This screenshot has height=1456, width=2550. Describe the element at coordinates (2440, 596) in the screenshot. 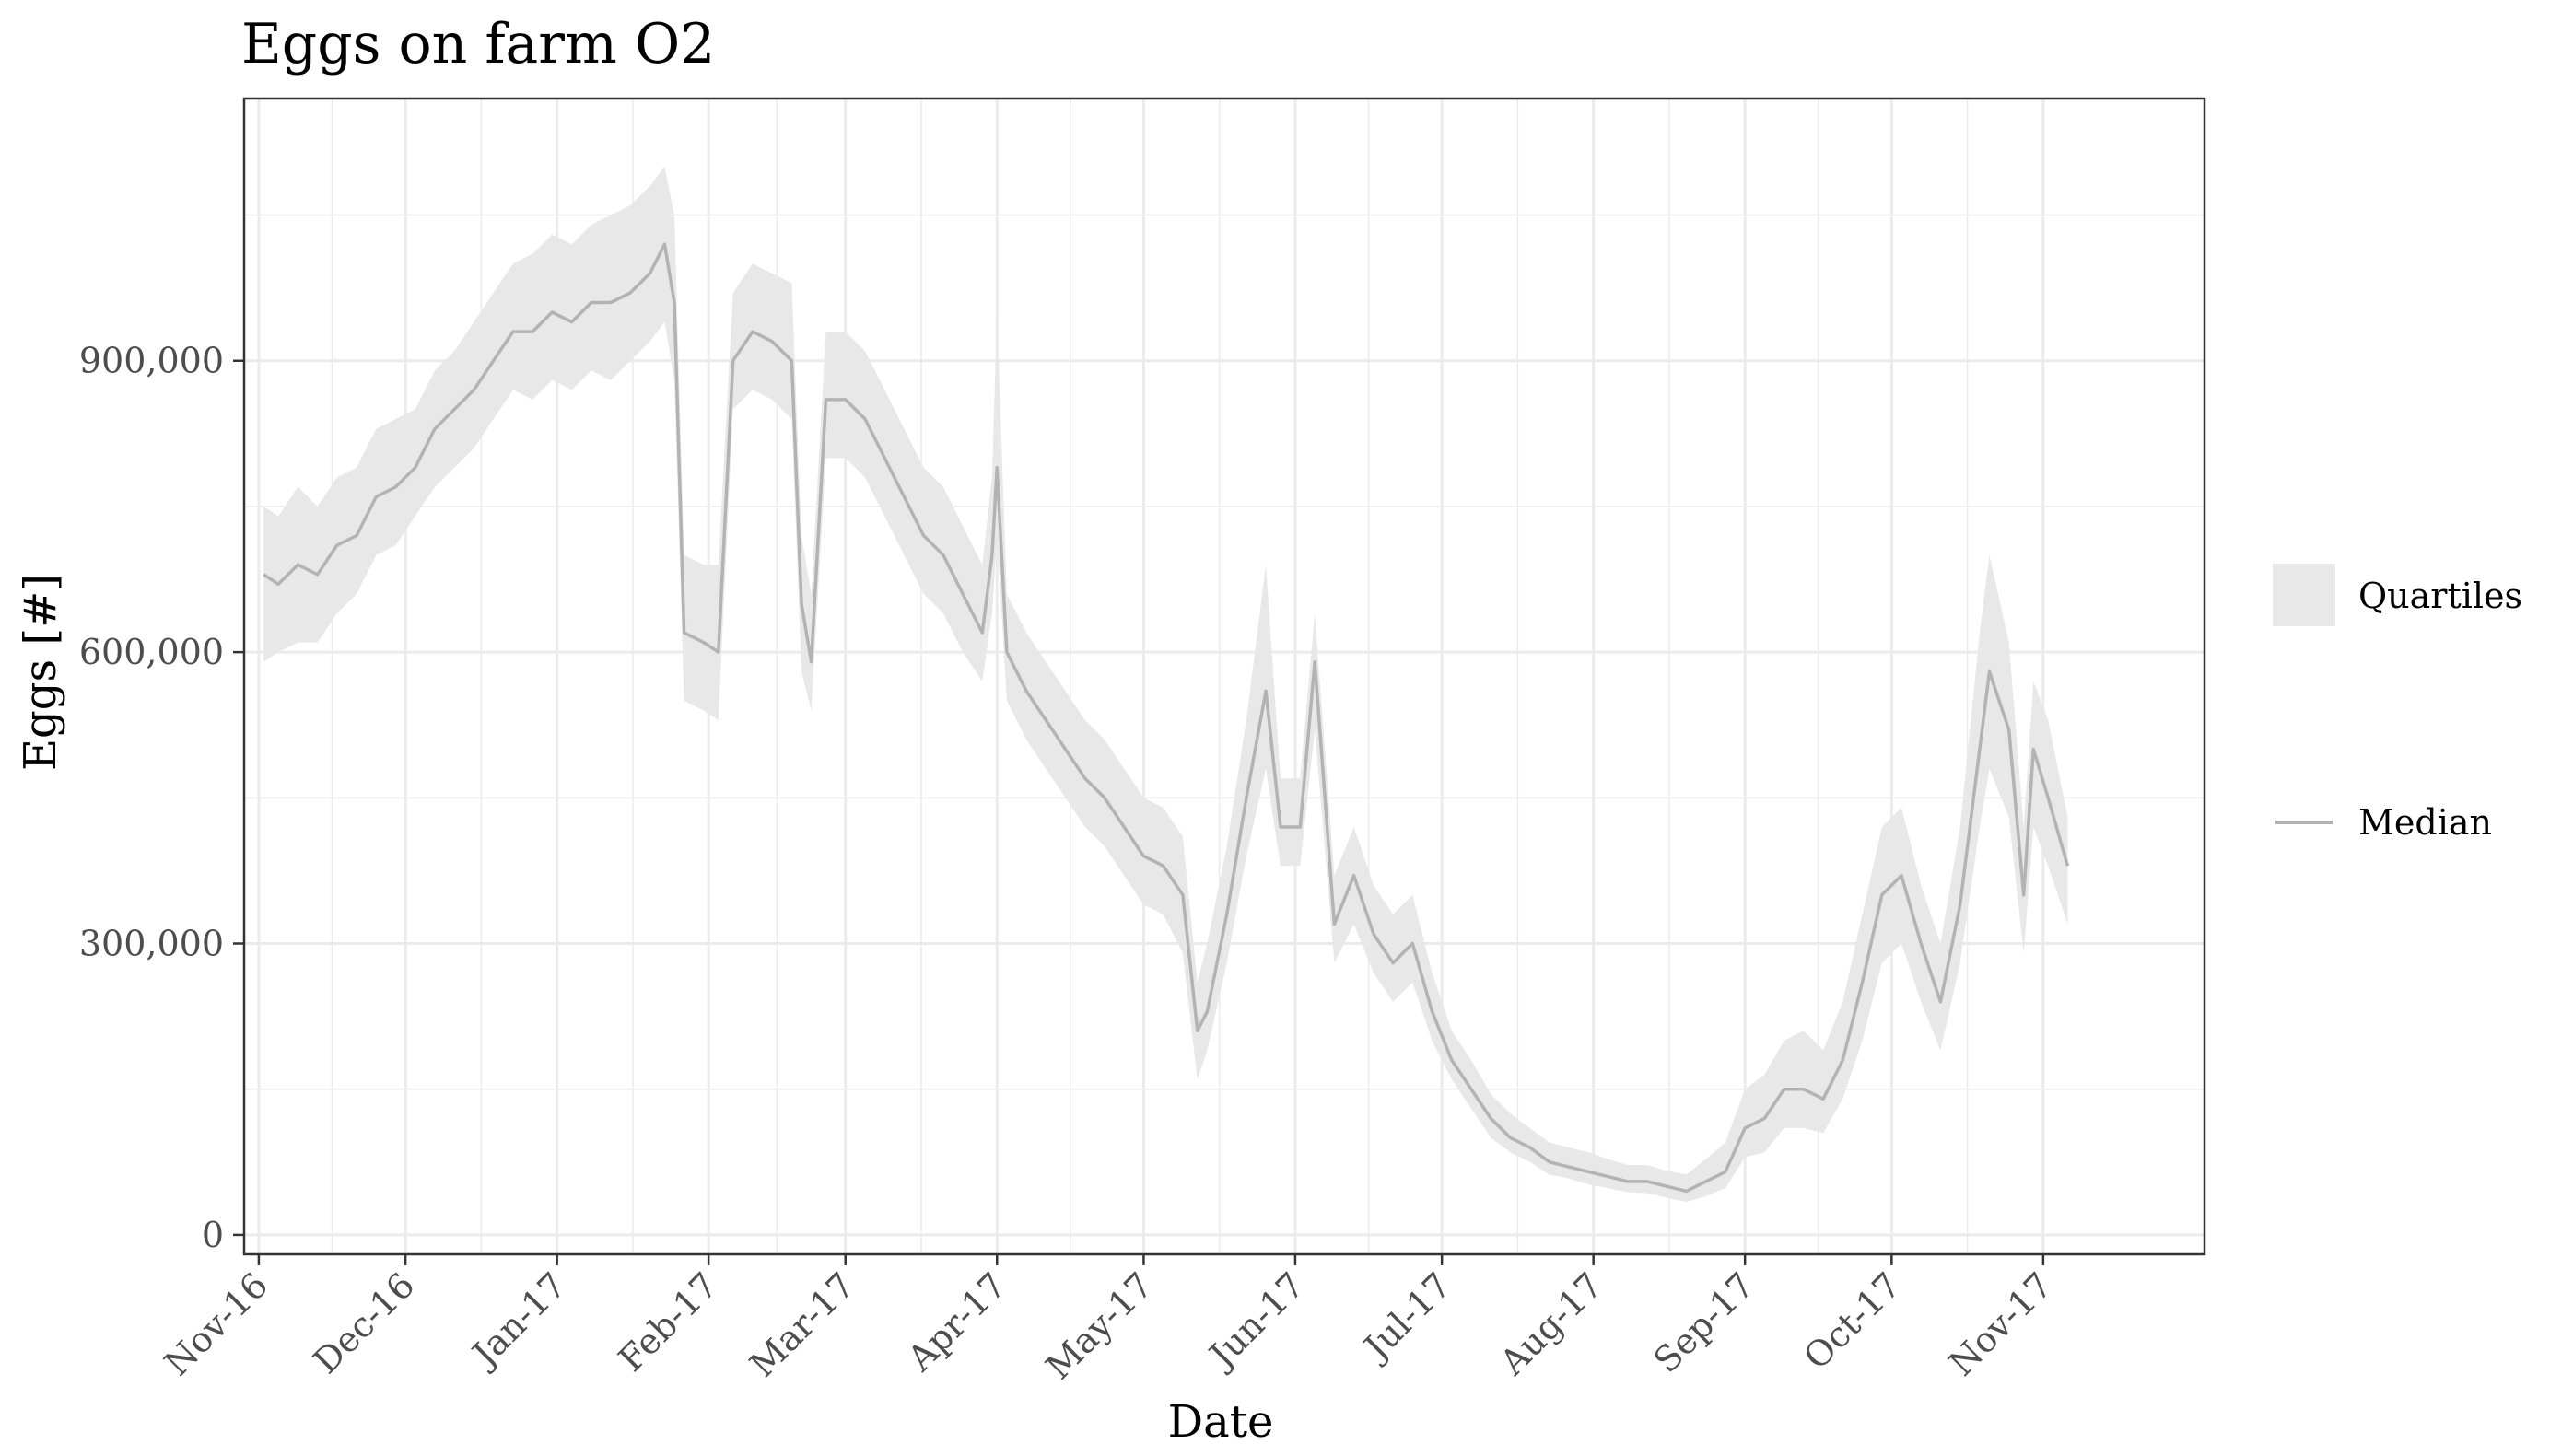

I see `legend-label-quartiles: Quartiles` at that location.